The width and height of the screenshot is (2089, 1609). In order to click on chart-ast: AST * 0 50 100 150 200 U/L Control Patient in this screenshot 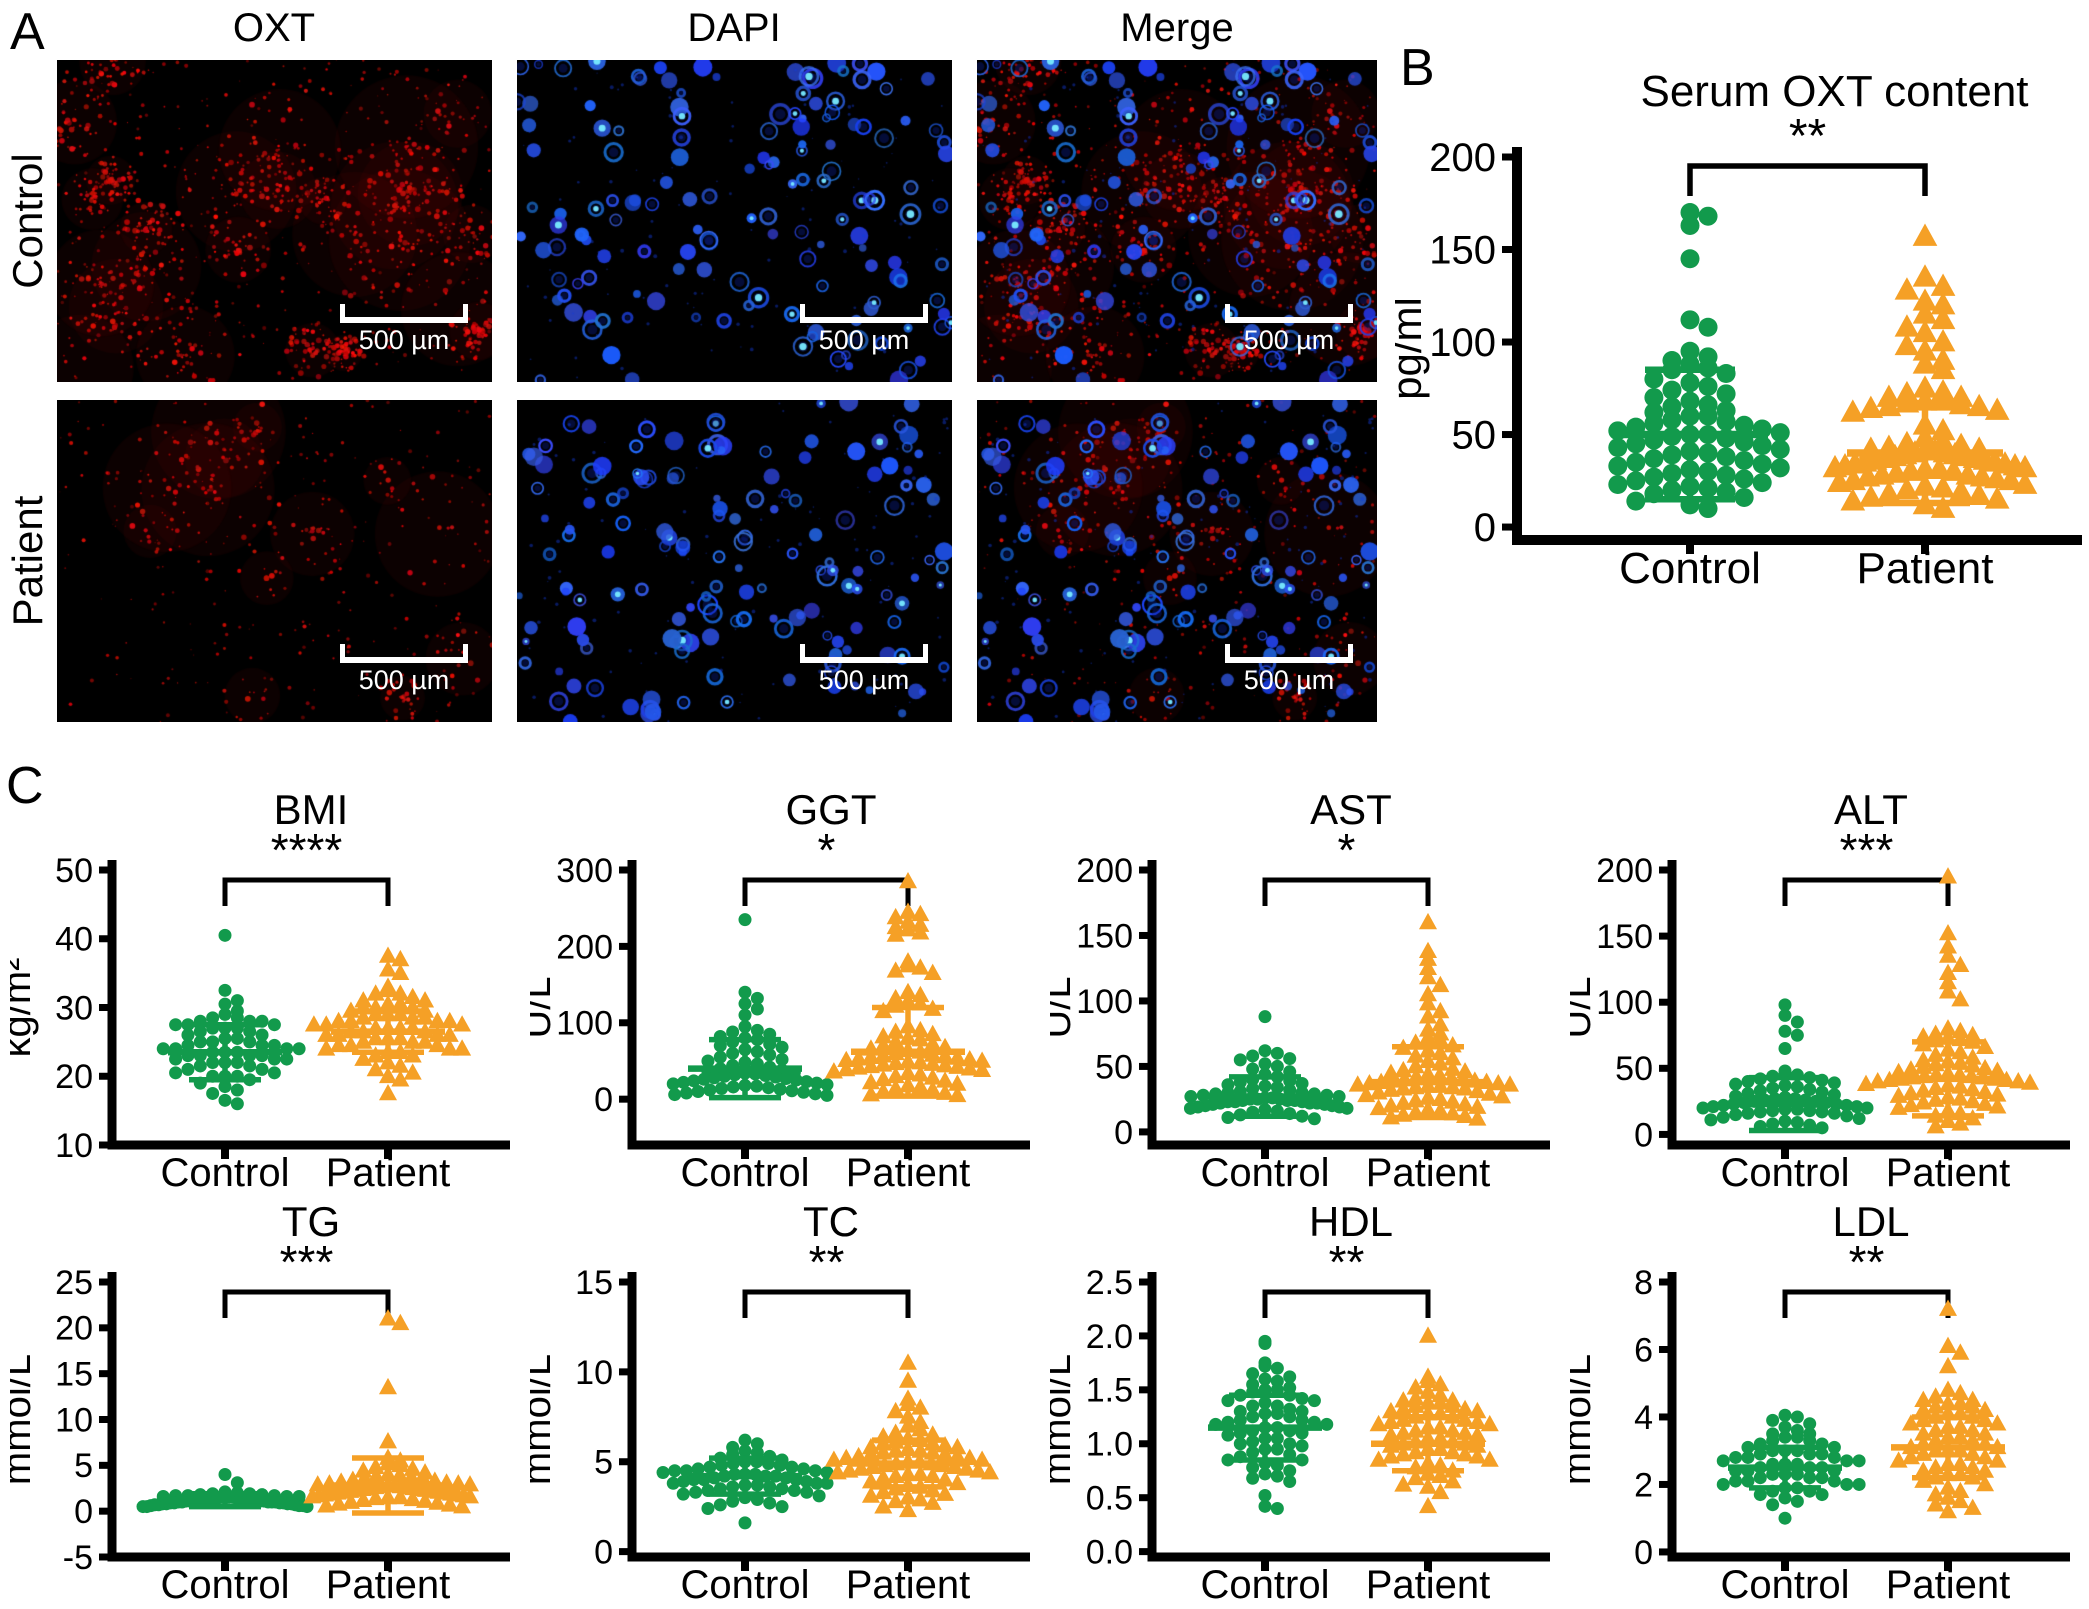, I will do `click(1302, 987)`.